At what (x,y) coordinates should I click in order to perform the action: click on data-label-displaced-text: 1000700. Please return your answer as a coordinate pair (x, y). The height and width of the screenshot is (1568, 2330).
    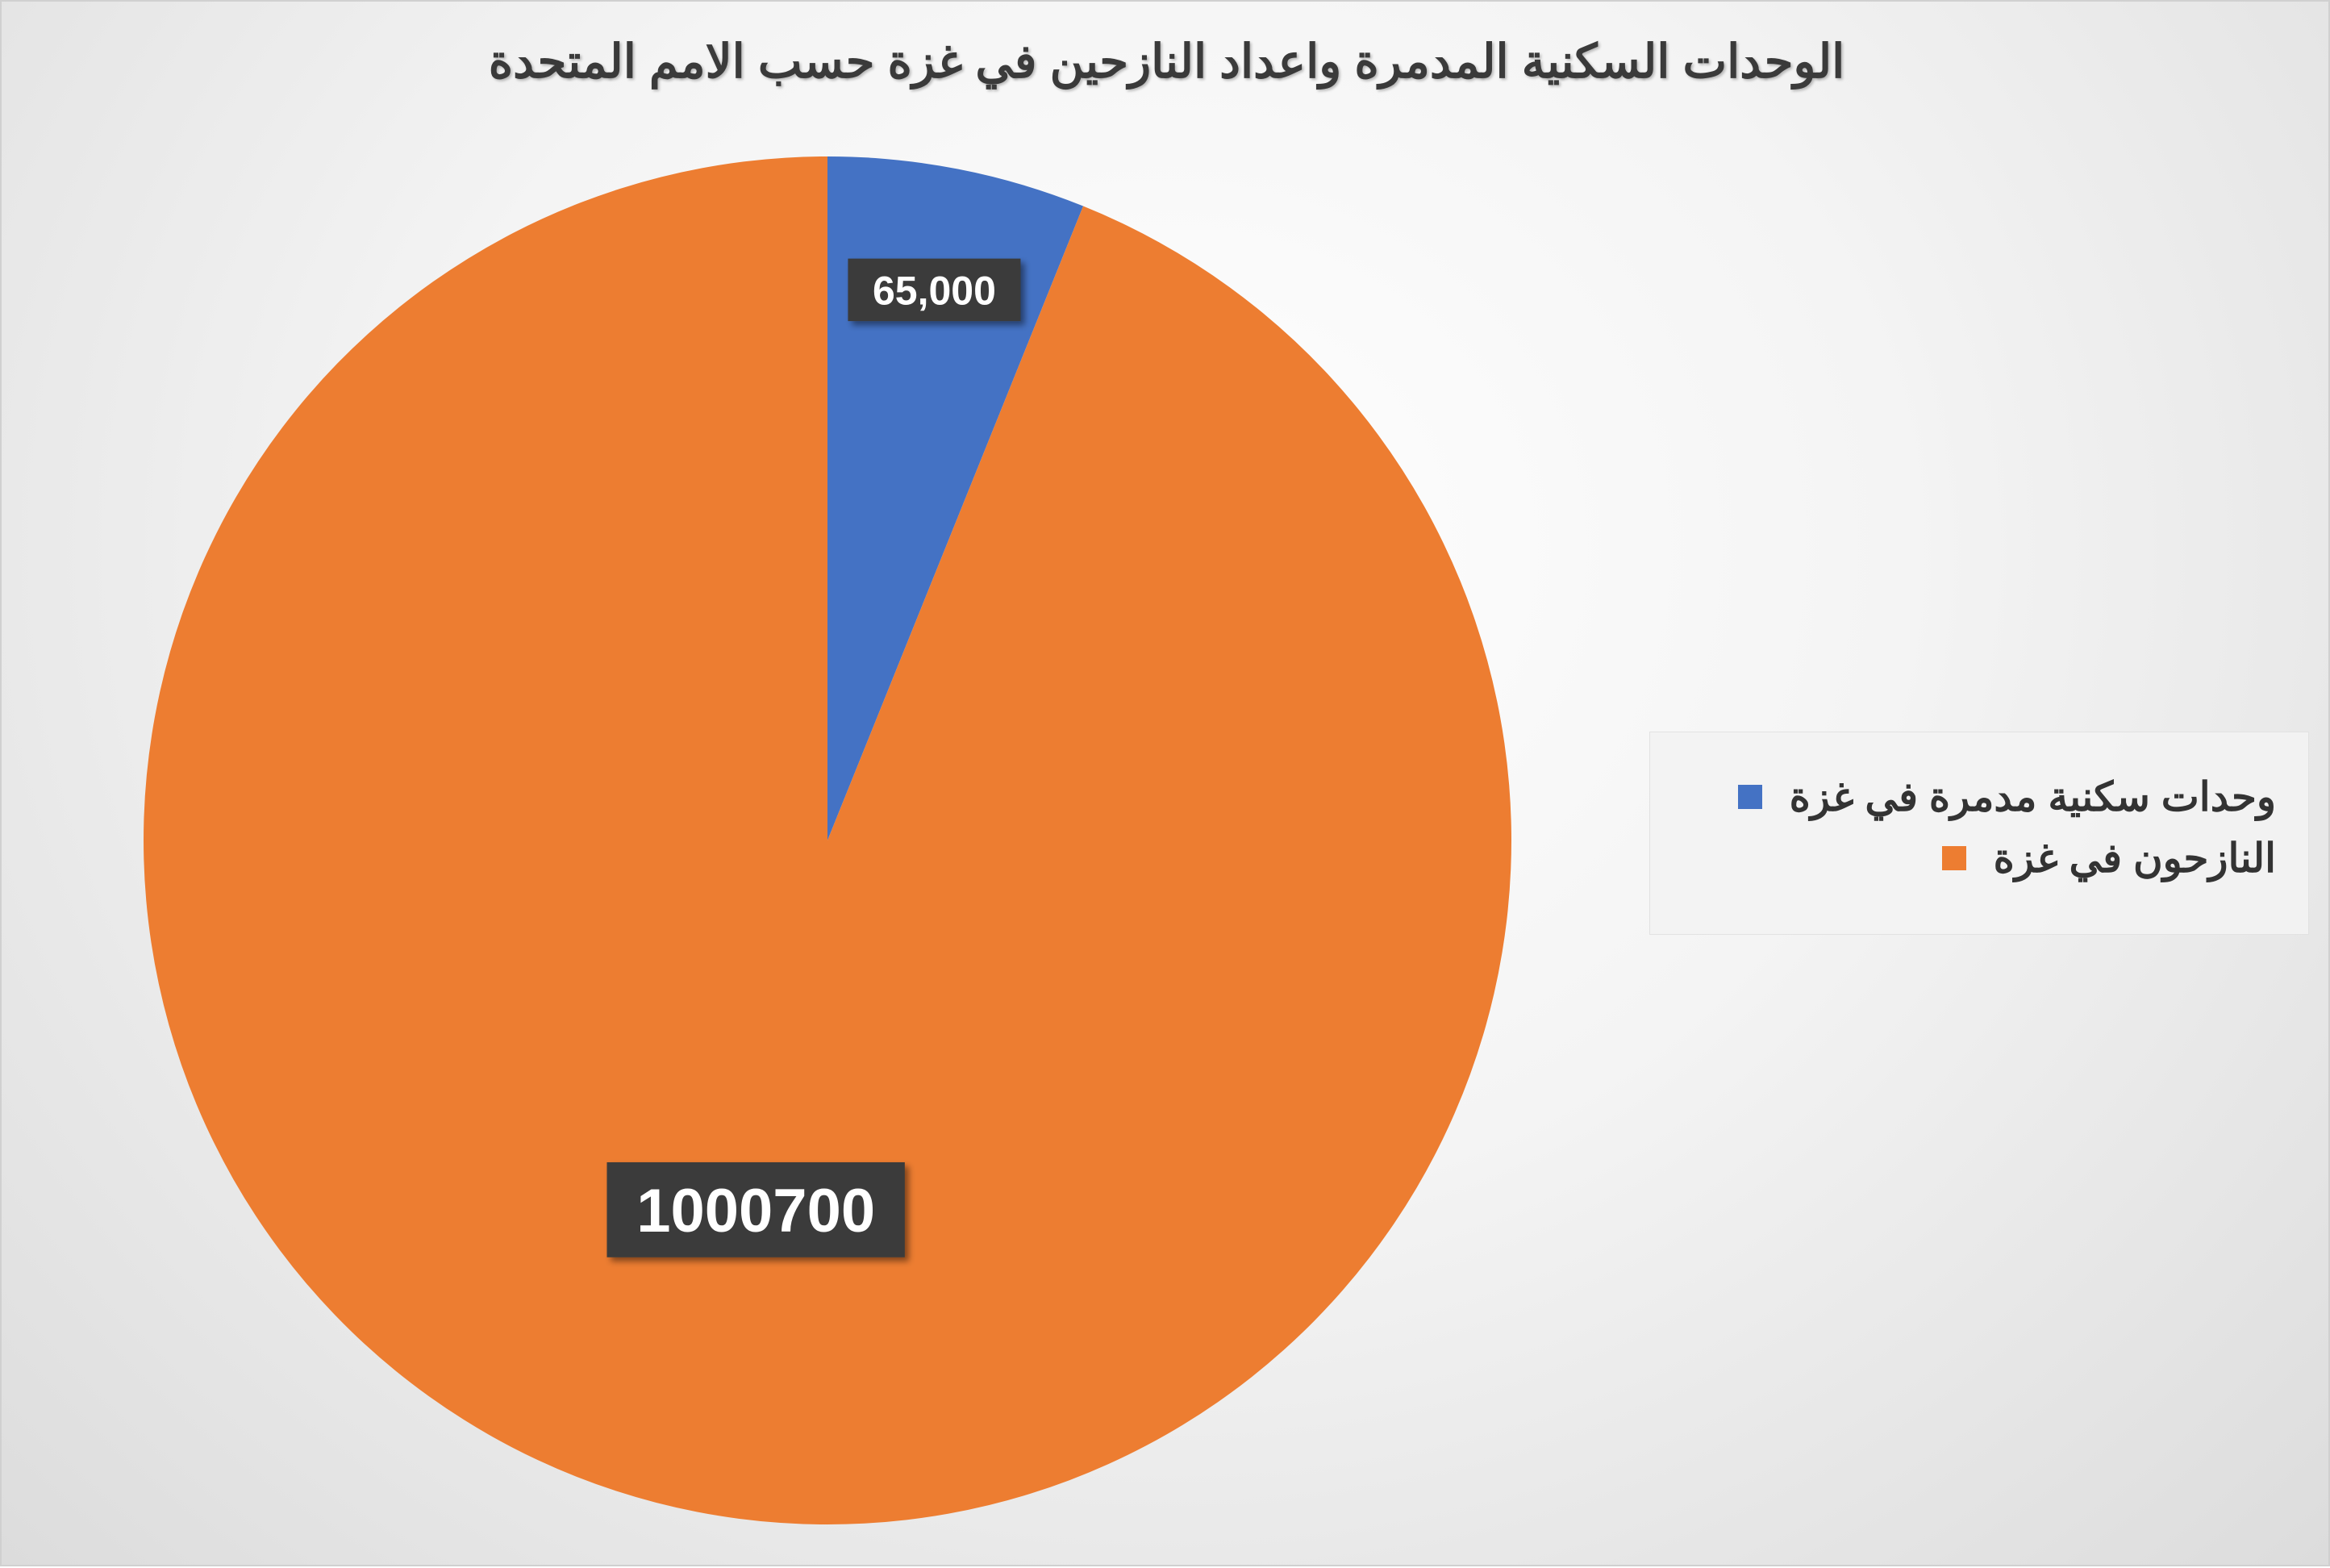
    Looking at the image, I should click on (755, 1211).